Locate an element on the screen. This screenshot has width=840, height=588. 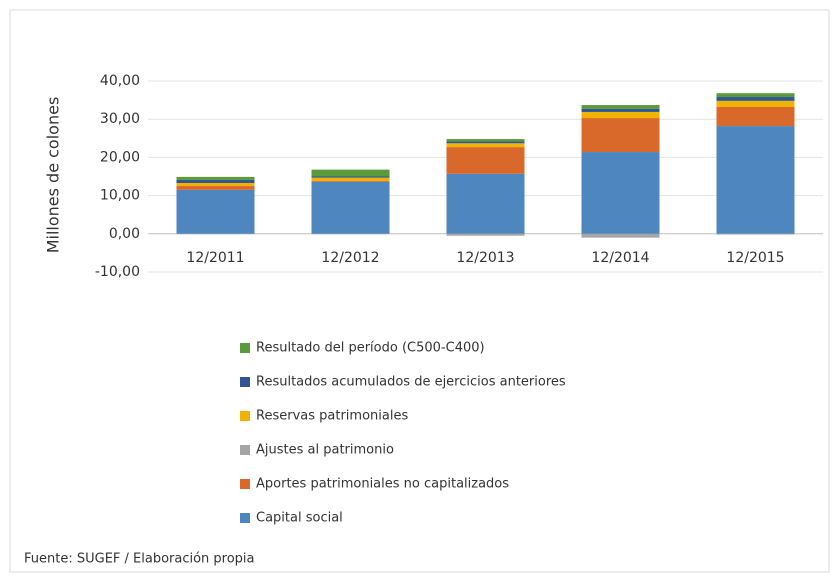
x-tick-label: 12/2013 is located at coordinates (485, 258).